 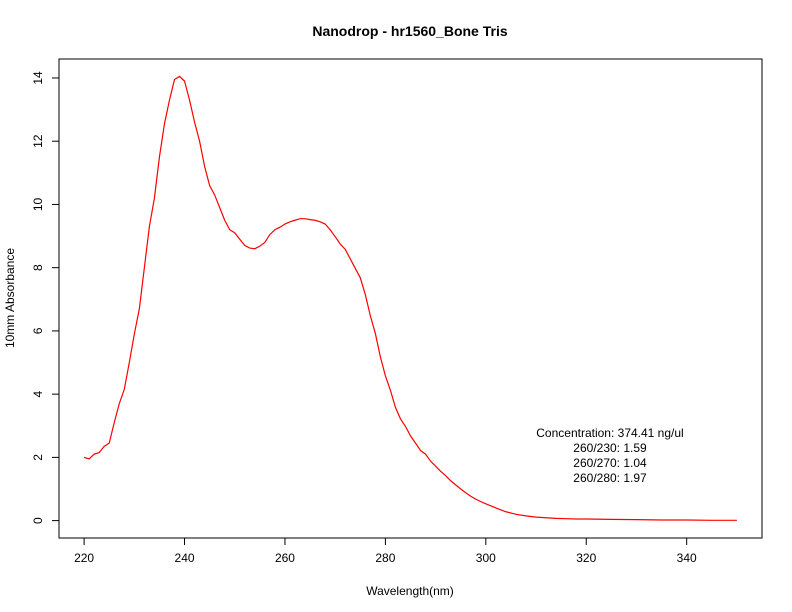 I want to click on x-tick-label: 340, so click(x=687, y=558).